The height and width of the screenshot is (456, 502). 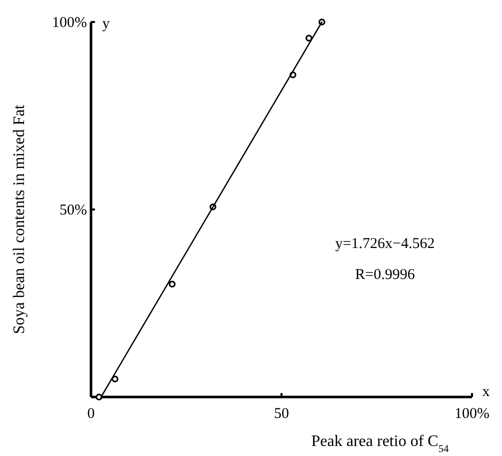 I want to click on annotation: R=0.9996, so click(x=385, y=275).